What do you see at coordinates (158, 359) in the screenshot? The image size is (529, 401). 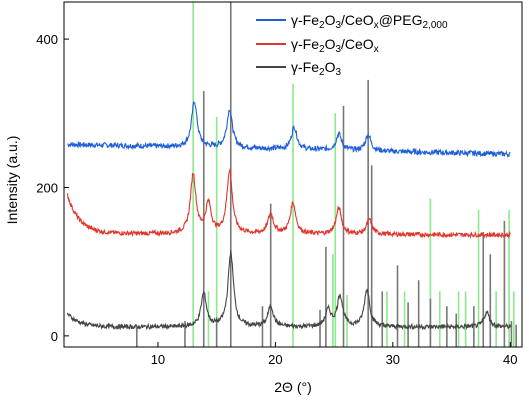 I see `x-tick-label: 10` at bounding box center [158, 359].